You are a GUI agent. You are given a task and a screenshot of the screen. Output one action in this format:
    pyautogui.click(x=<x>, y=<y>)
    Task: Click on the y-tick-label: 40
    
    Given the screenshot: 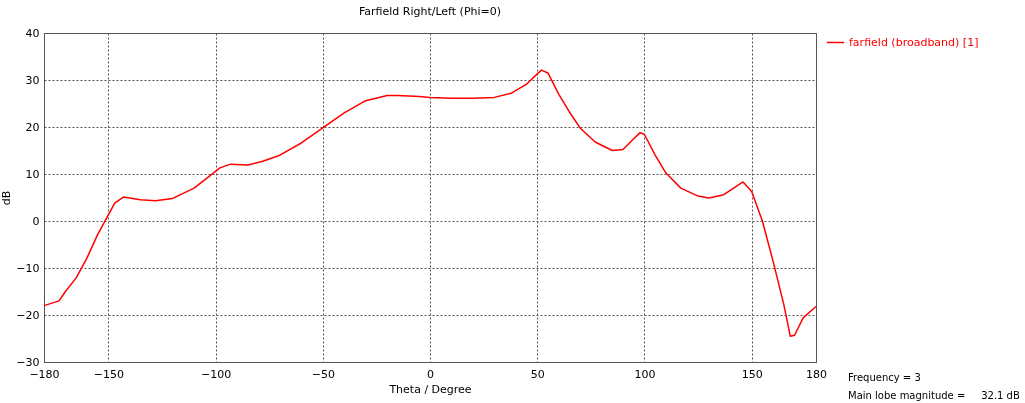 What is the action you would take?
    pyautogui.click(x=32, y=33)
    